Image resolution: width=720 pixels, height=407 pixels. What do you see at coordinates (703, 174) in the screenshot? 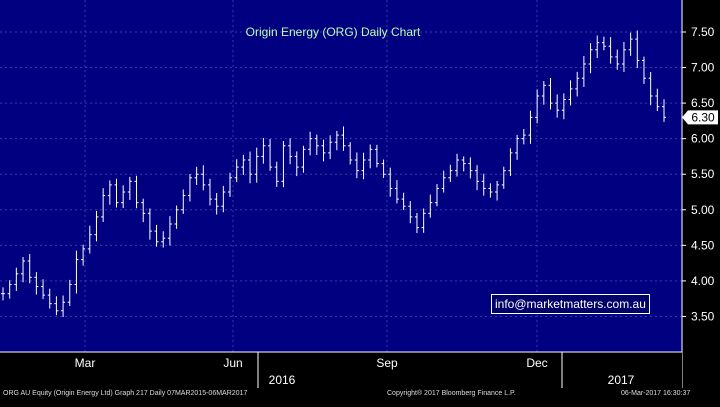
I see `y-tick-label: 5.50` at bounding box center [703, 174].